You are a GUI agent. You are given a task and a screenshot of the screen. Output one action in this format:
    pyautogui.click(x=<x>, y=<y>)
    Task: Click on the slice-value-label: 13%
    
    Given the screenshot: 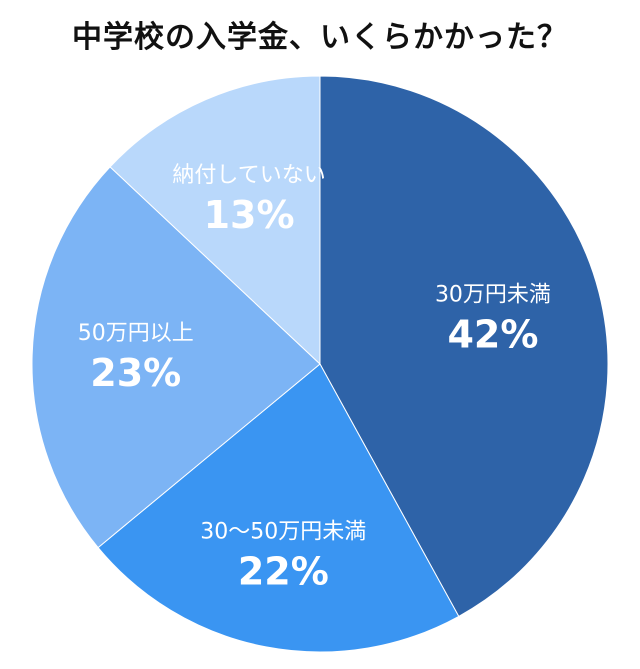 What is the action you would take?
    pyautogui.click(x=249, y=215)
    